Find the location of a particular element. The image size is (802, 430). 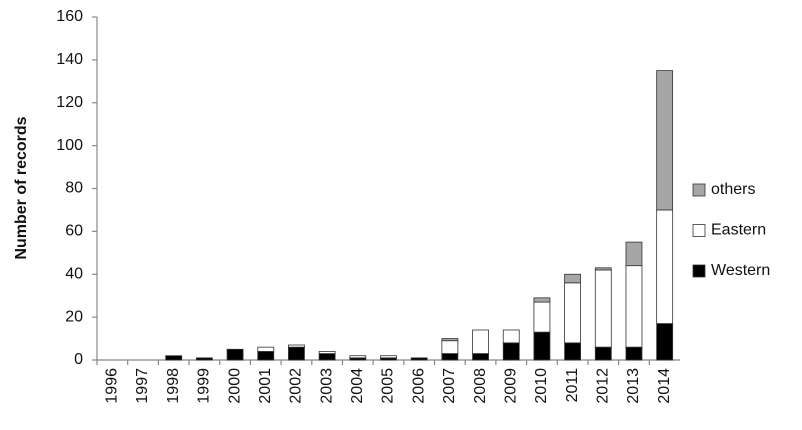

x-tick-label: 1997 is located at coordinates (142, 386).